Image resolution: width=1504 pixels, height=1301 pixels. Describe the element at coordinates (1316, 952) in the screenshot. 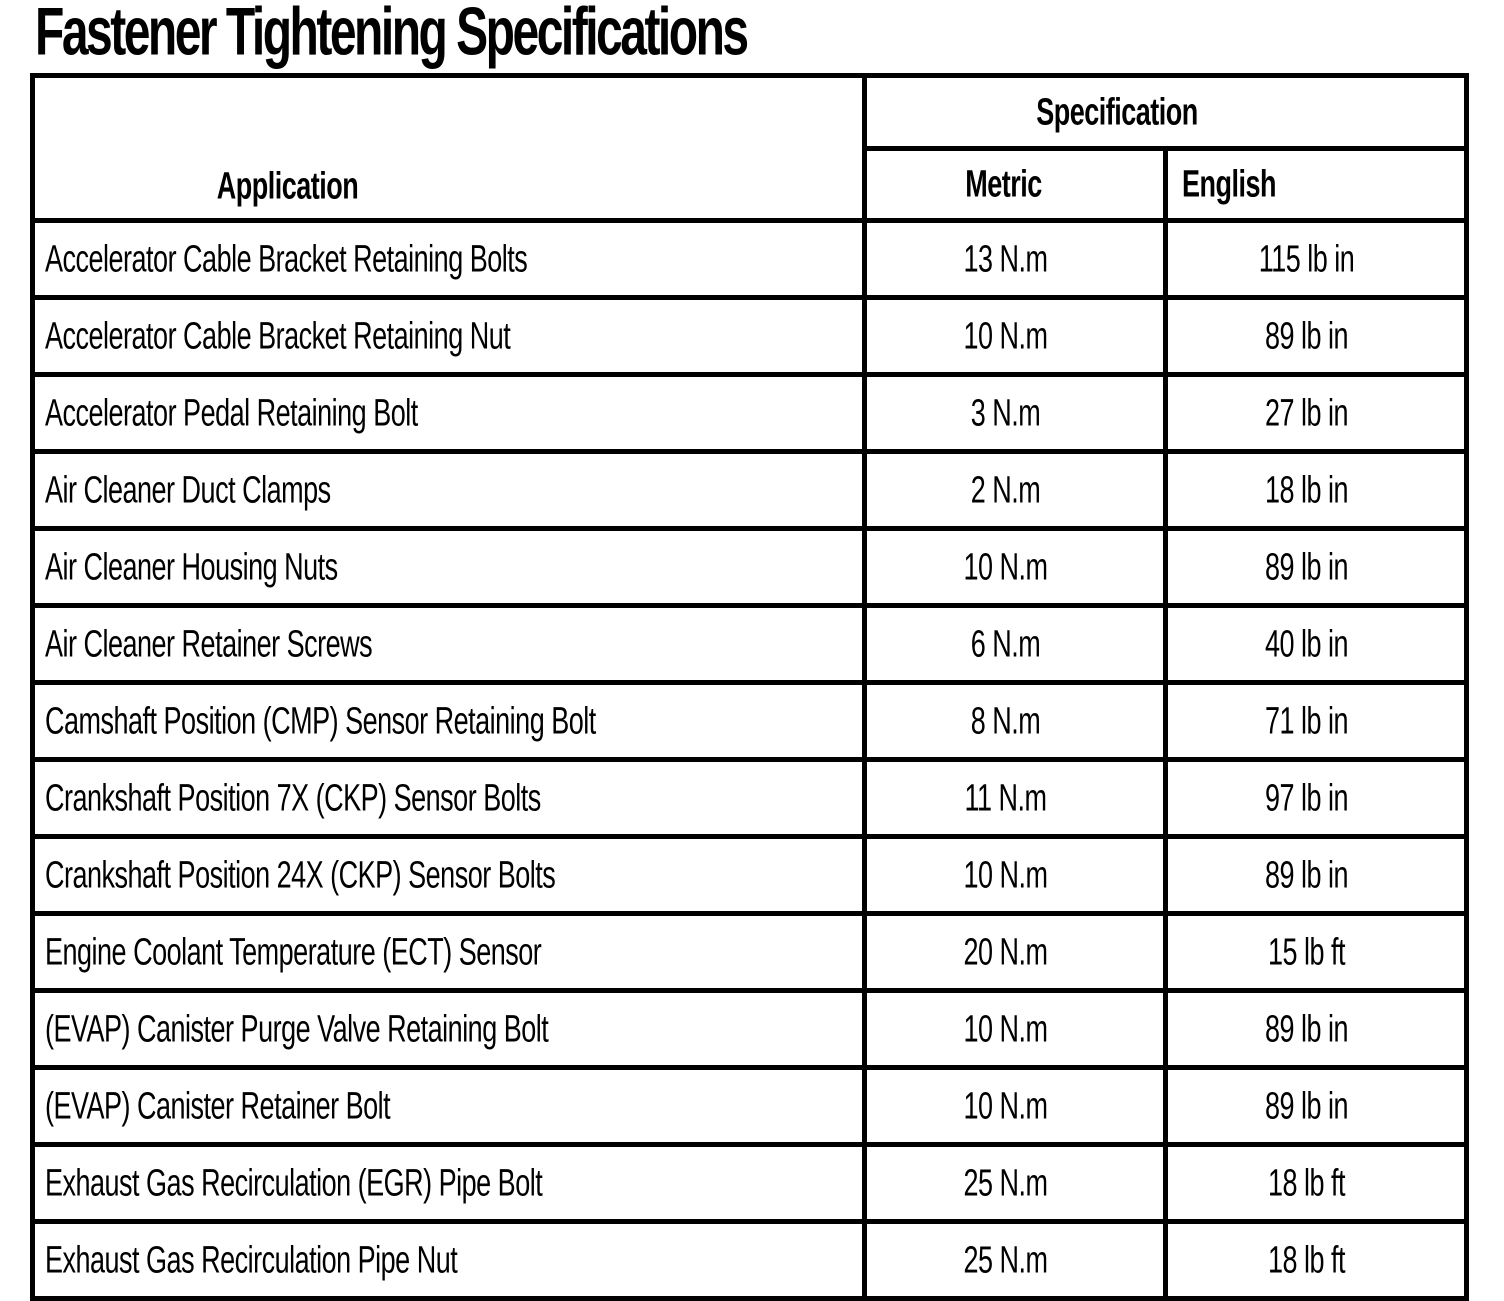

I see `english-cell: 15 lb ft` at that location.